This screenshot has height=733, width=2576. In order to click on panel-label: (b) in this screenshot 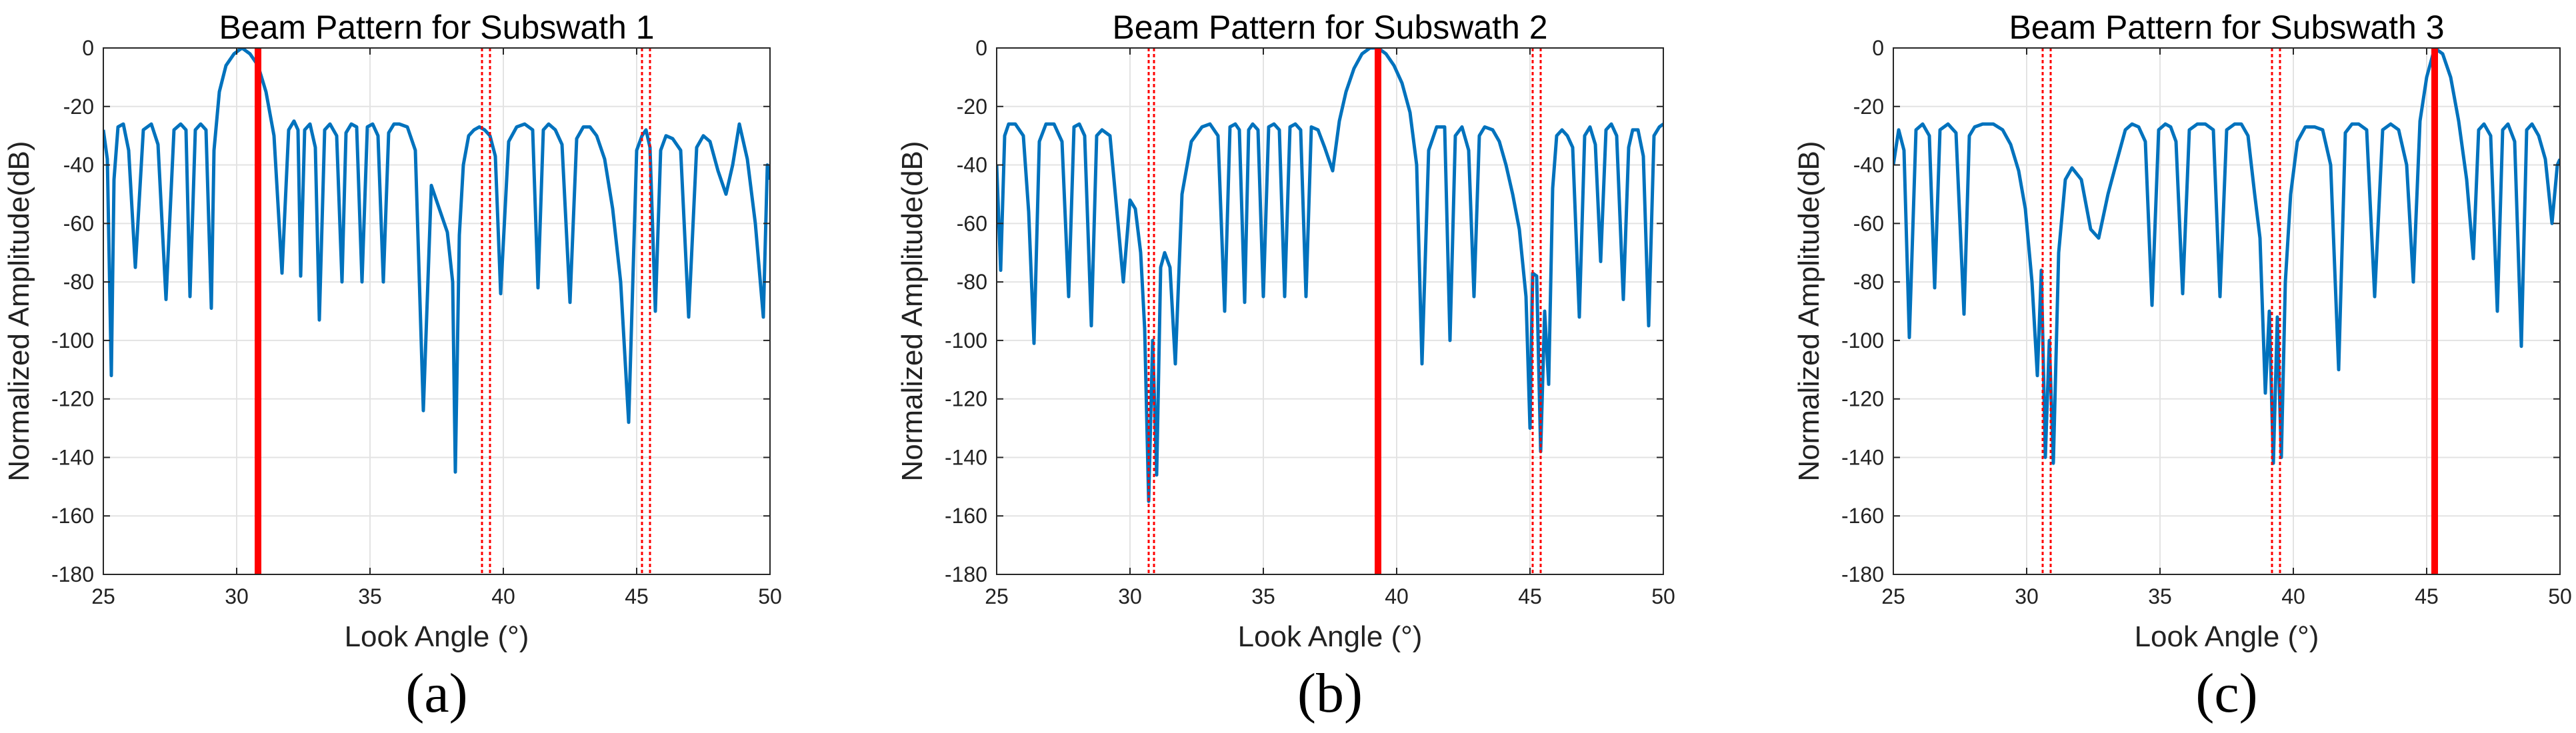, I will do `click(1330, 693)`.